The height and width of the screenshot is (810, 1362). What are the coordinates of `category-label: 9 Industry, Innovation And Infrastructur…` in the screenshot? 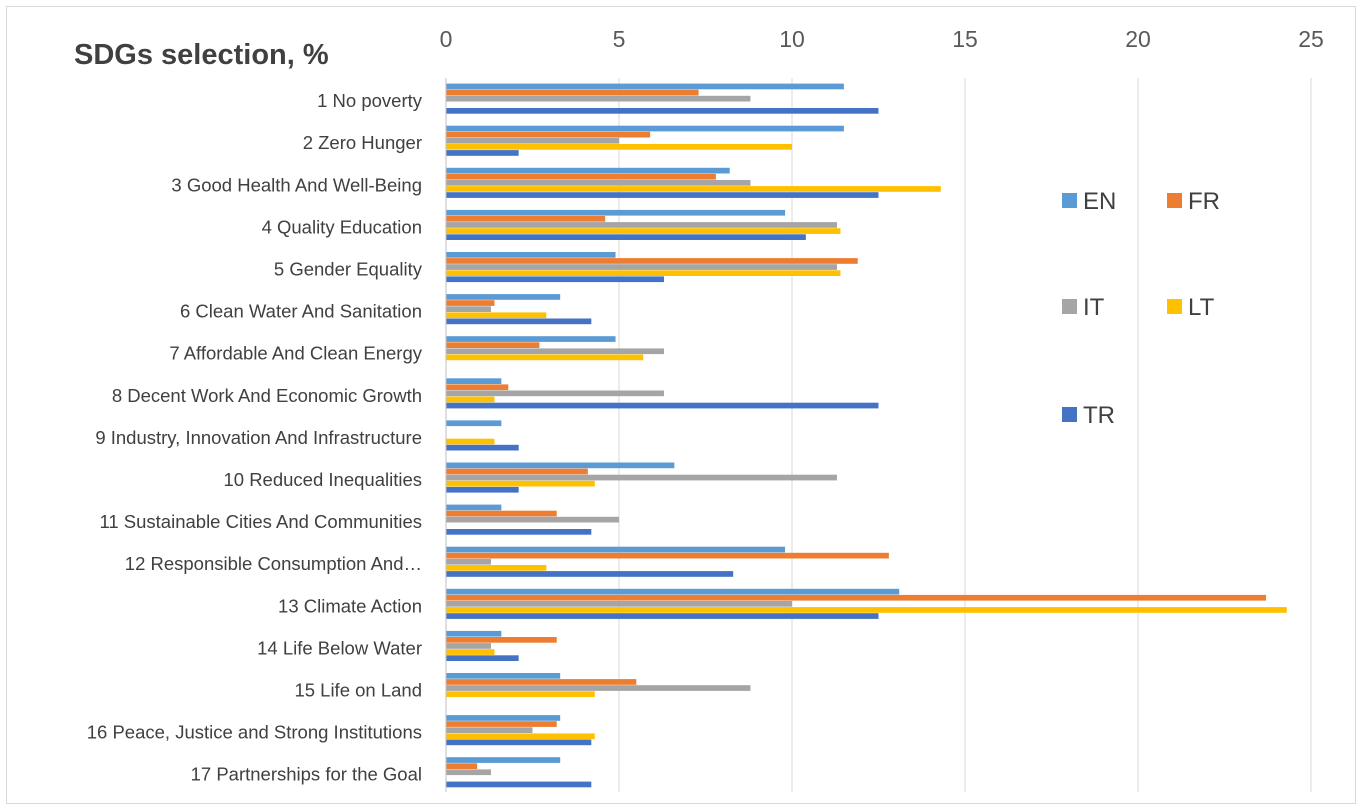 It's located at (258, 437).